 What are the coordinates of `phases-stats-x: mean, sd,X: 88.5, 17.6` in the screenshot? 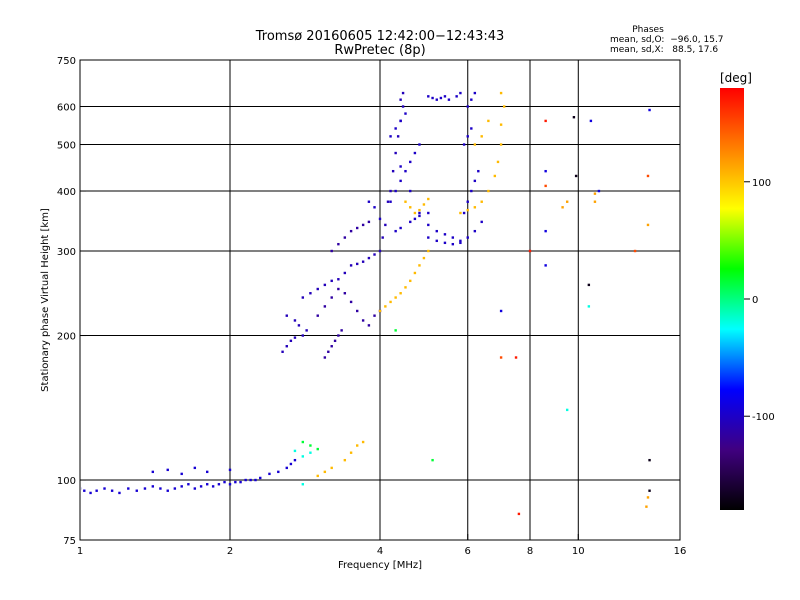 It's located at (664, 50).